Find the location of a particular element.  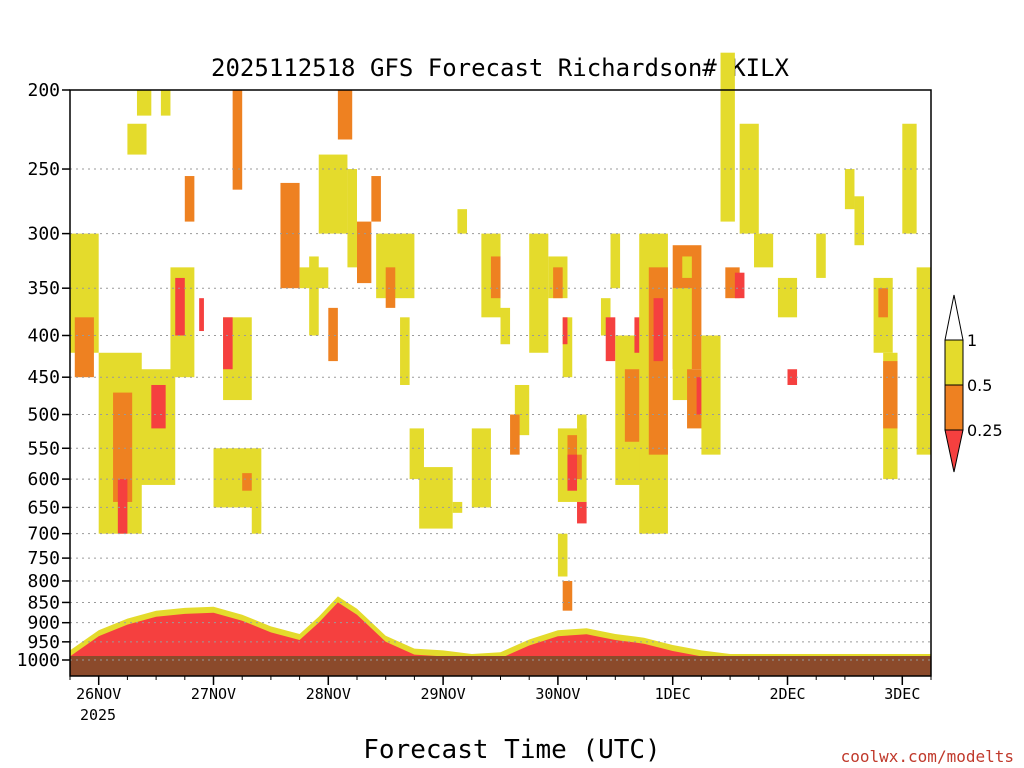

x-axis-label: Forecast Time (UTC) is located at coordinates (511, 750).